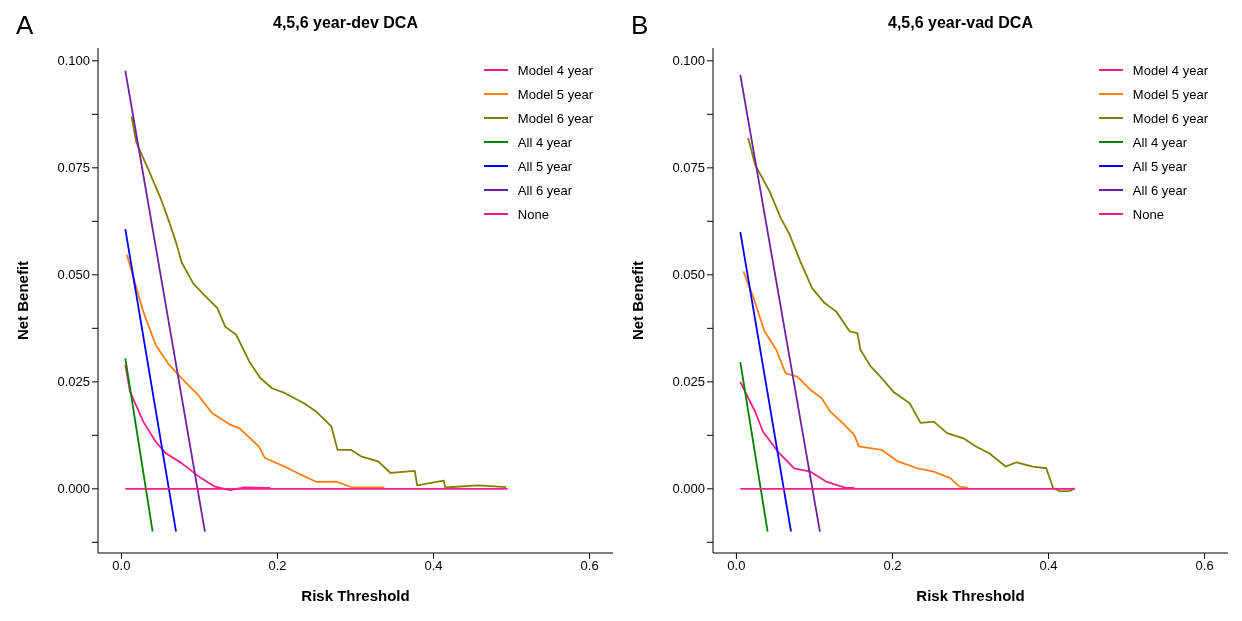 This screenshot has width=1242, height=621. What do you see at coordinates (960, 22) in the screenshot?
I see `chart-title: 4,5,6 year-vad DCA` at bounding box center [960, 22].